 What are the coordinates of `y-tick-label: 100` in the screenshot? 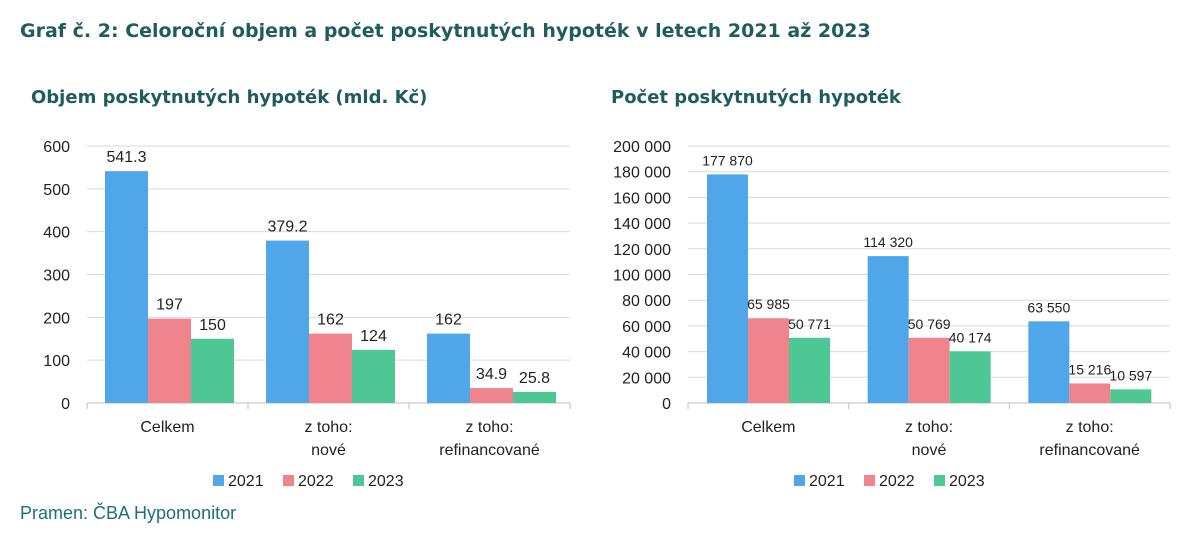 It's located at (56, 361).